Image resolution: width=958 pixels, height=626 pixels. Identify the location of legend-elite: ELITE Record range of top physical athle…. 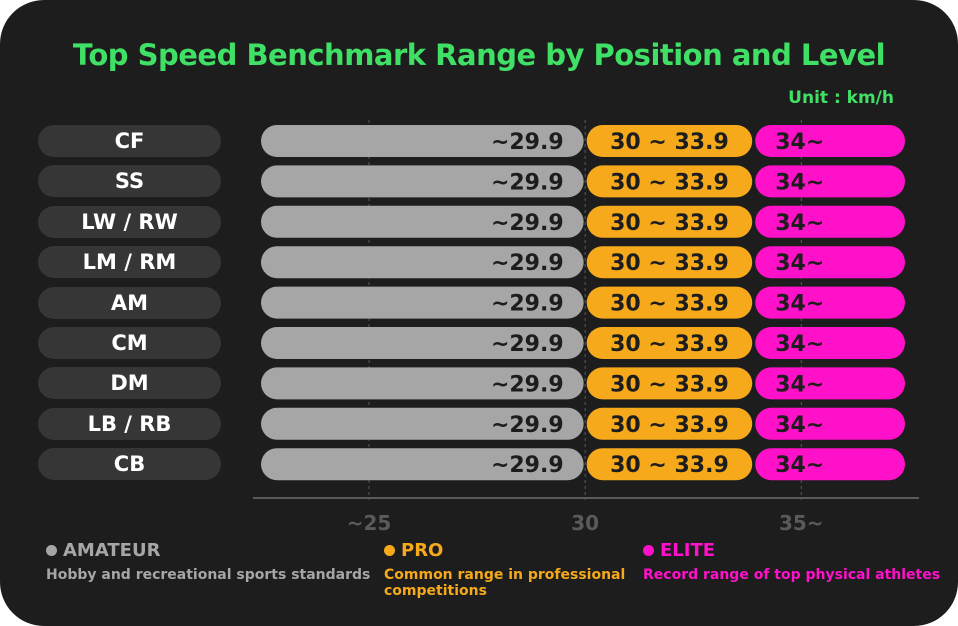
(793, 561).